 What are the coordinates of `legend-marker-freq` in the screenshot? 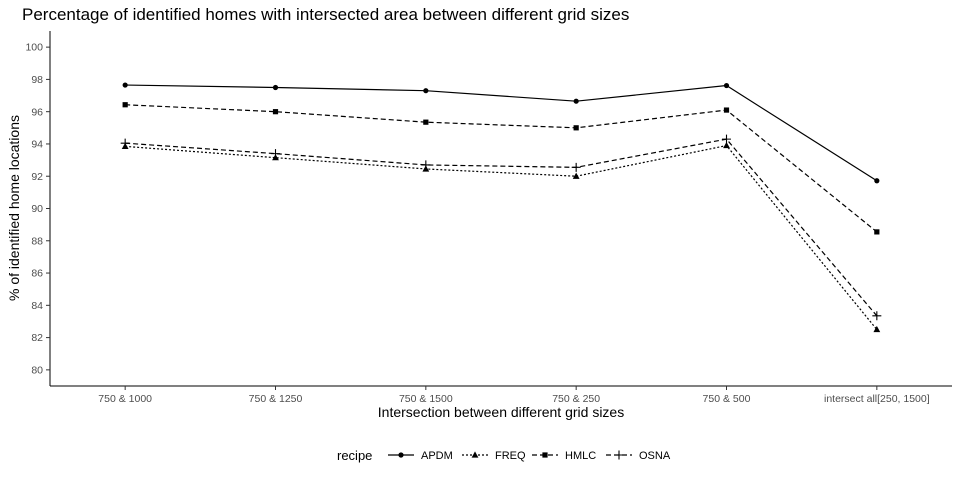 It's located at (475, 454).